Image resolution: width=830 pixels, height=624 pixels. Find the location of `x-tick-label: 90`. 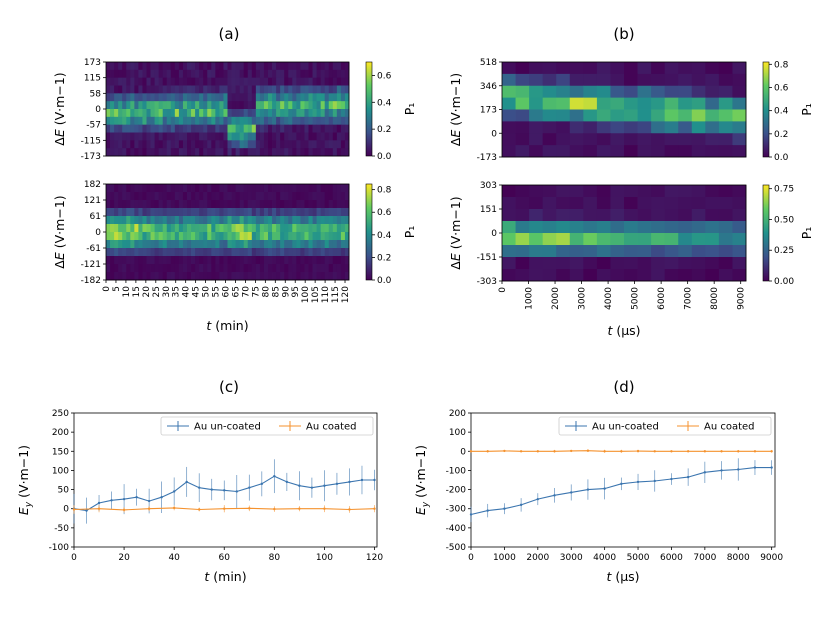

x-tick-label: 90 is located at coordinates (286, 292).